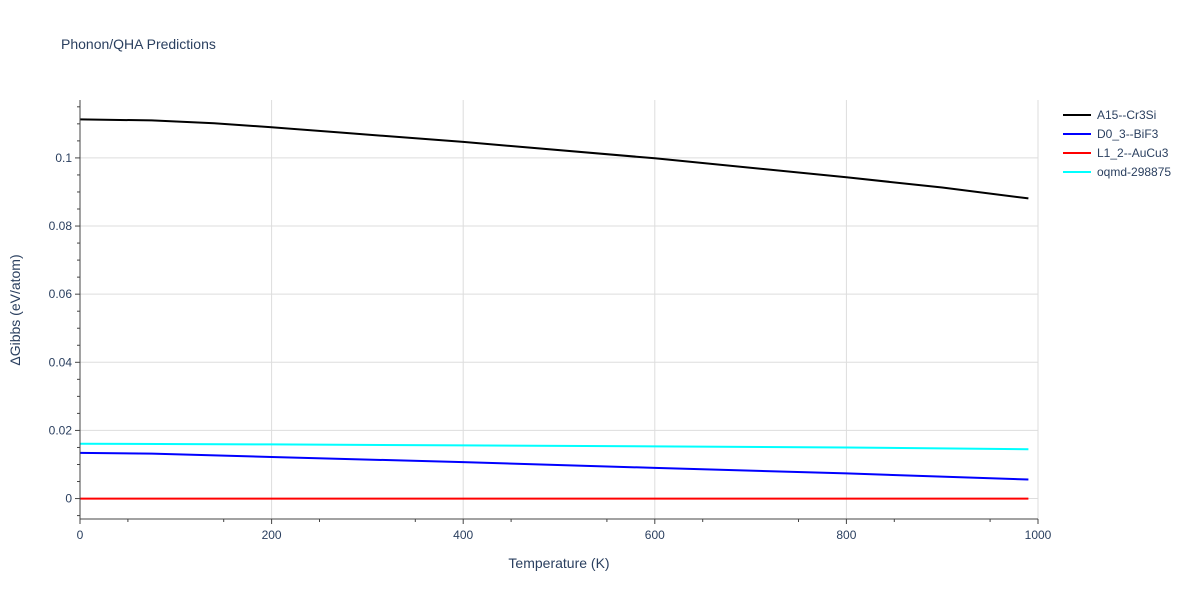 The image size is (1200, 600). Describe the element at coordinates (846, 535) in the screenshot. I see `x-tick-label: 800` at that location.